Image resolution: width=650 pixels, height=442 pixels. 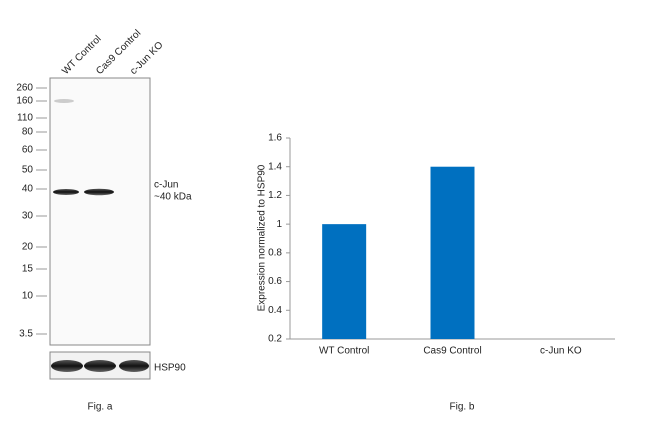 I want to click on y-tick-label: 1.2, so click(x=275, y=195).